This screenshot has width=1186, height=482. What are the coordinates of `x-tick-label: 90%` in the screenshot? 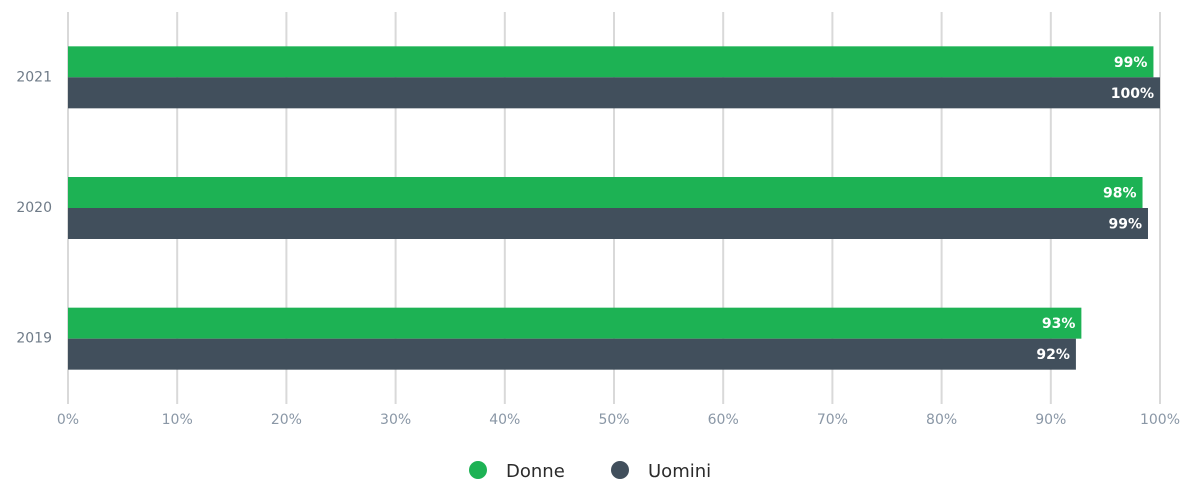 It's located at (1050, 420).